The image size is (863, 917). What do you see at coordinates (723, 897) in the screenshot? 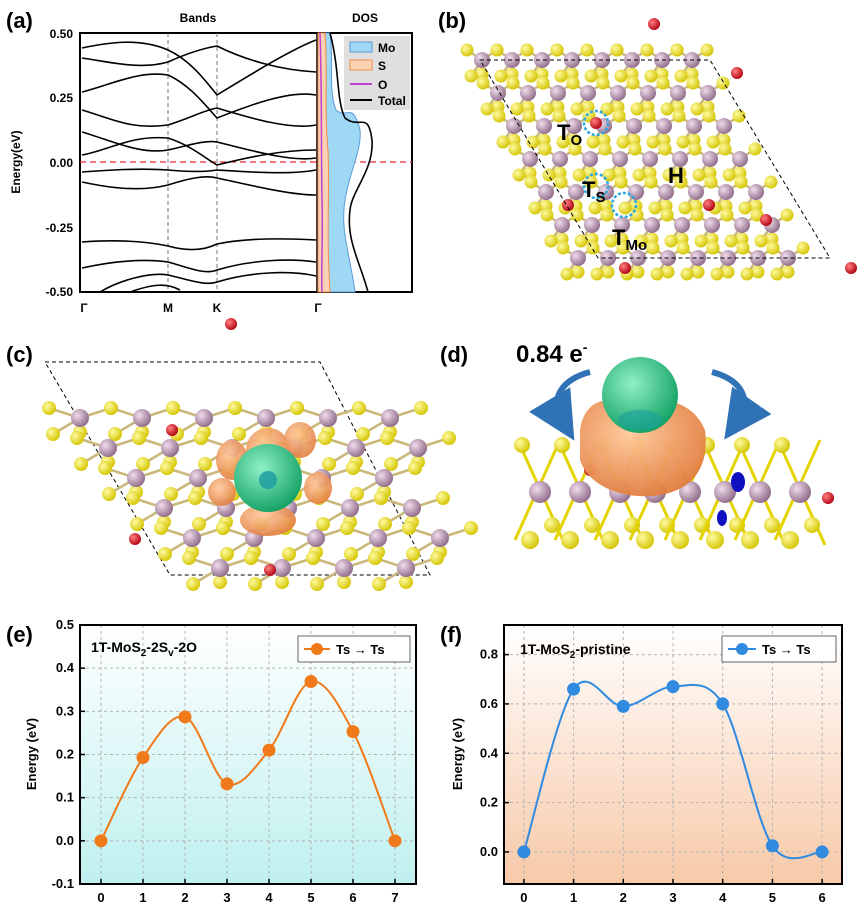
I see `x-tick-label: 4` at bounding box center [723, 897].